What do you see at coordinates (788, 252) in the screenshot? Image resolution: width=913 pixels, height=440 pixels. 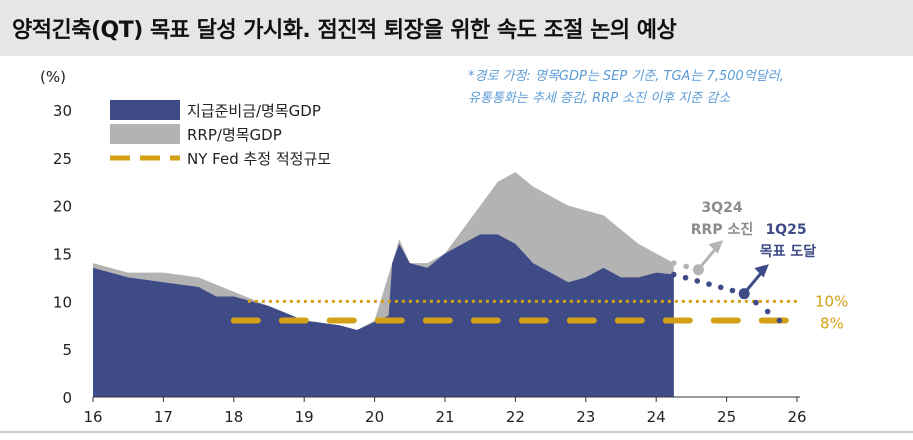 I see `annotation-target-reached: 목표 도달` at bounding box center [788, 252].